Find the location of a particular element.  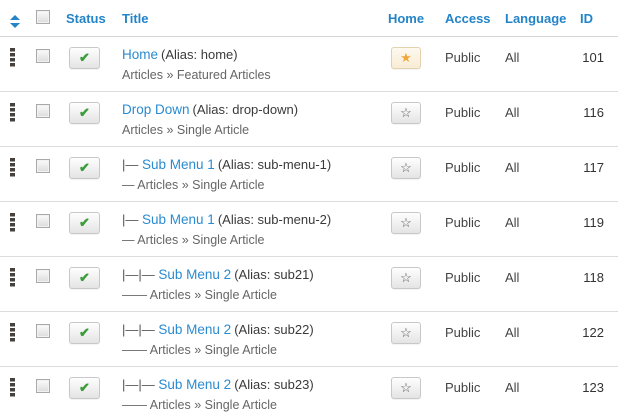

select-all-checkbox is located at coordinates (43, 16).